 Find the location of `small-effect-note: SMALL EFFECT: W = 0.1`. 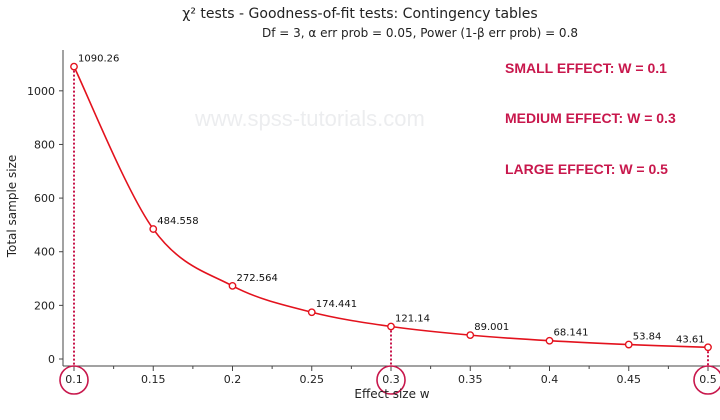

small-effect-note: SMALL EFFECT: W = 0.1 is located at coordinates (586, 68).